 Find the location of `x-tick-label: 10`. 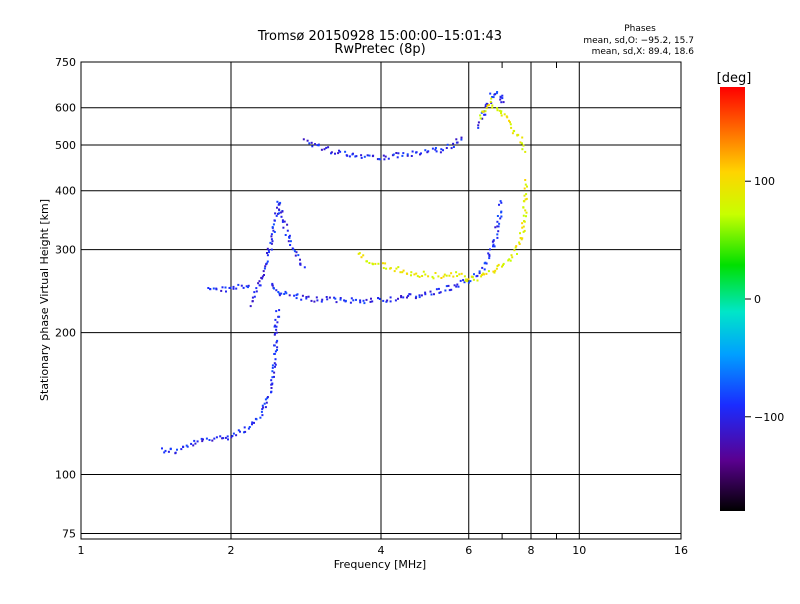

x-tick-label: 10 is located at coordinates (579, 550).